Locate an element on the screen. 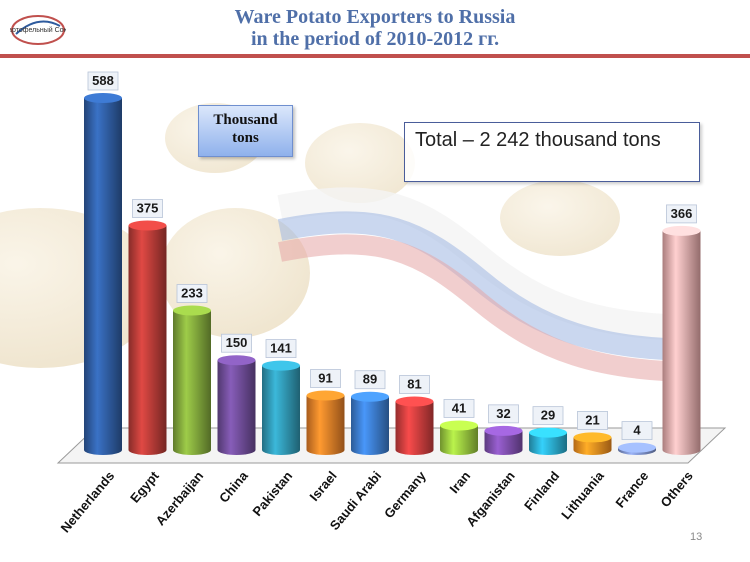  value-label-text: 21 is located at coordinates (592, 419).